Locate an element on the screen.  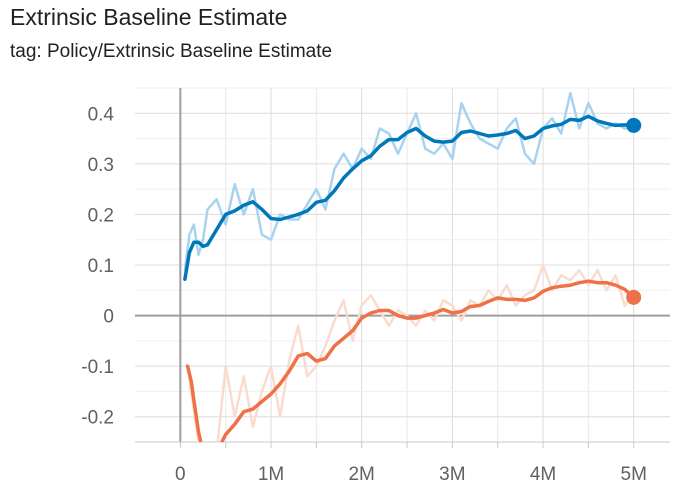
series-1-end-marker is located at coordinates (634, 297).